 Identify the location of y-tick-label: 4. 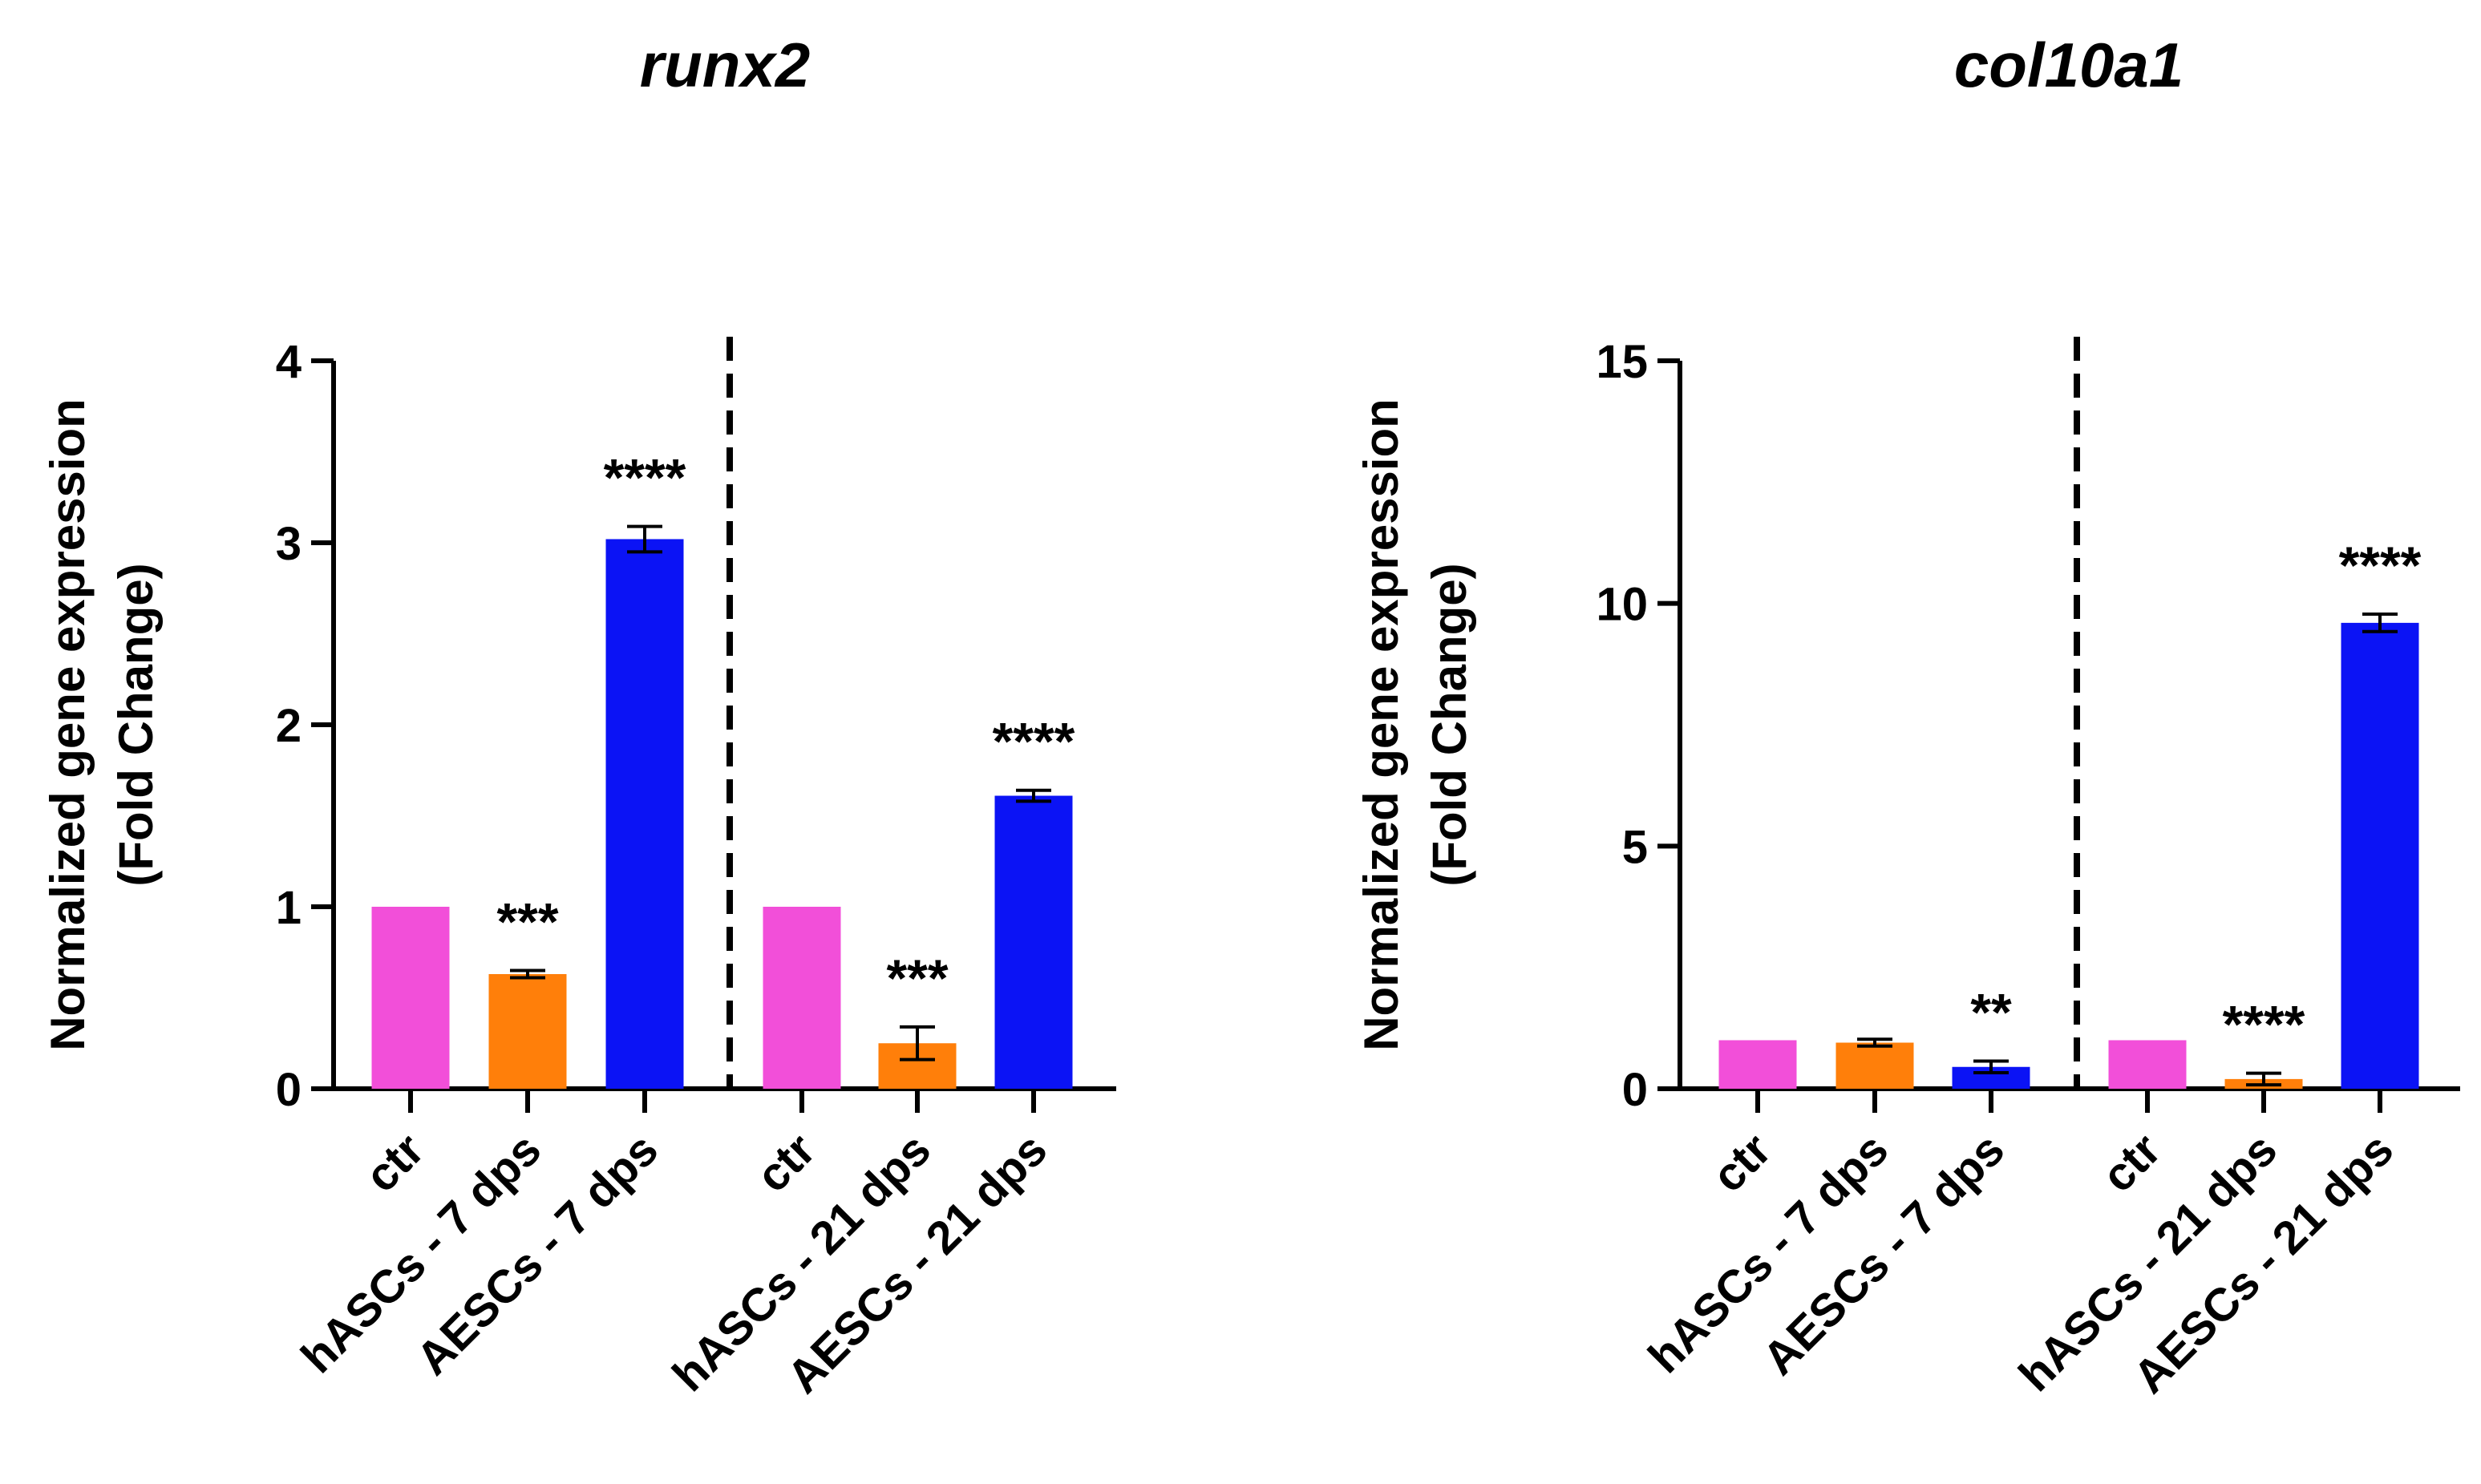
(289, 362).